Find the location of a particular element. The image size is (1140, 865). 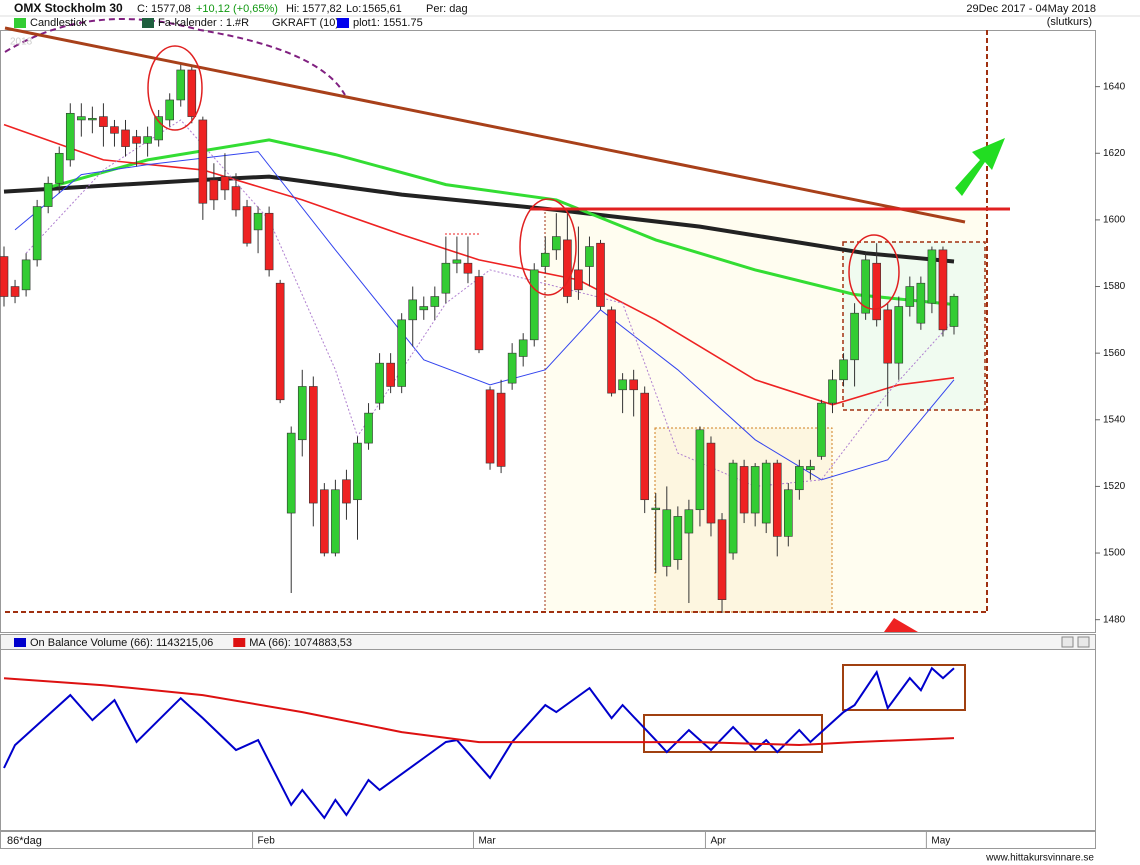

x-tick-label: May is located at coordinates (940, 841).